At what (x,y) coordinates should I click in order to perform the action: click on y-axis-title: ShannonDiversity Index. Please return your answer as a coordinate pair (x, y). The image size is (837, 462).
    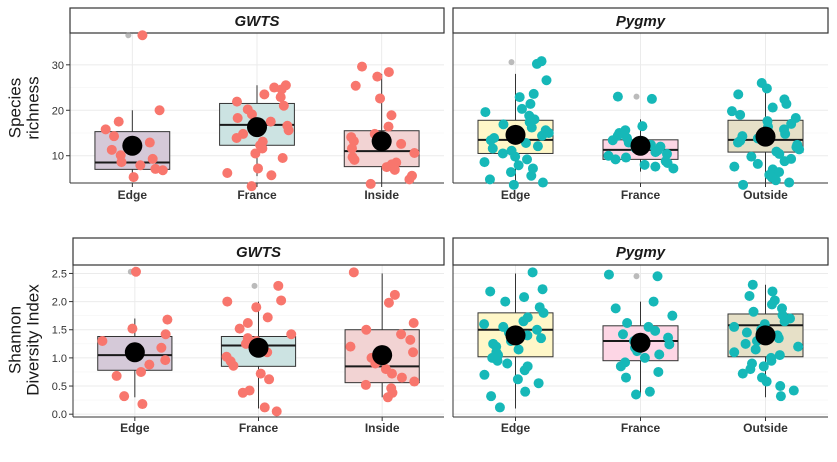
    Looking at the image, I should click on (24, 340).